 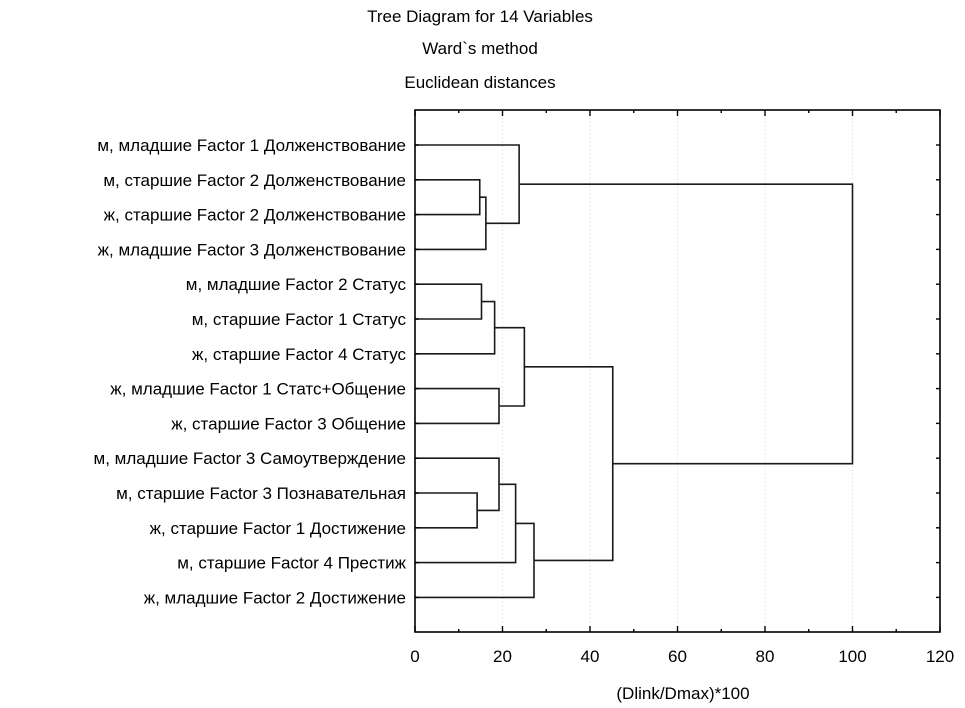 I want to click on leaf-label: м, младшие Factor 3 Самоутверждение, so click(x=250, y=458).